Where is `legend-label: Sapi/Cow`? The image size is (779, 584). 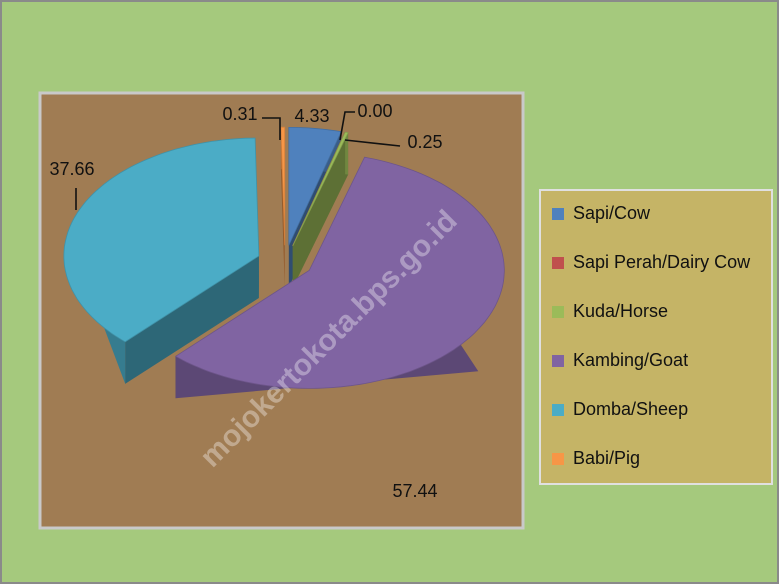 legend-label: Sapi/Cow is located at coordinates (612, 213).